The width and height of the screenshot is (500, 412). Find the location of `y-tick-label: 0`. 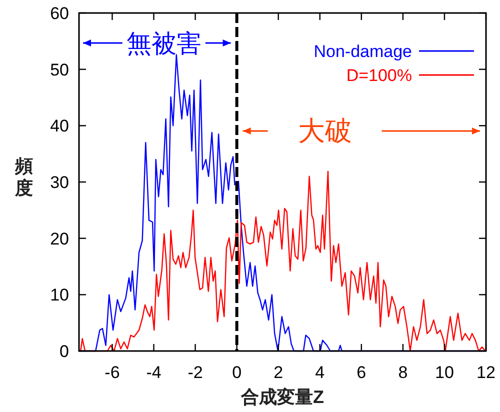

y-tick-label: 0 is located at coordinates (64, 351).